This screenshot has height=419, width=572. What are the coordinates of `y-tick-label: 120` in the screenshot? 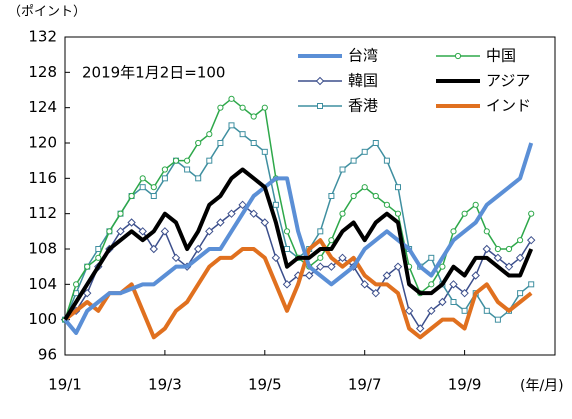 It's located at (42, 143).